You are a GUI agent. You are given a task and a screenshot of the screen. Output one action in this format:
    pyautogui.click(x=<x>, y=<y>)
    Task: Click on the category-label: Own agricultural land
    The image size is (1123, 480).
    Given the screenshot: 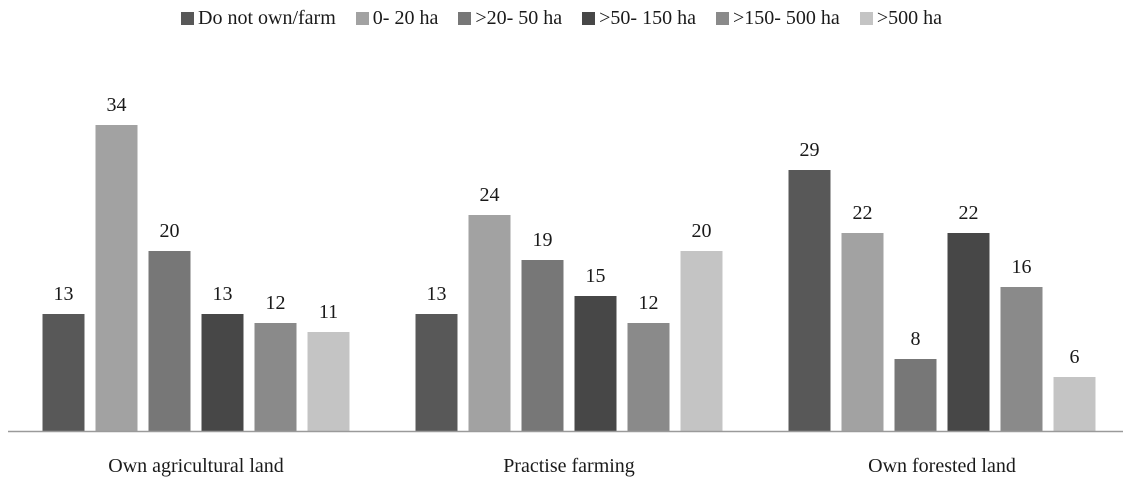 What is the action you would take?
    pyautogui.click(x=196, y=466)
    